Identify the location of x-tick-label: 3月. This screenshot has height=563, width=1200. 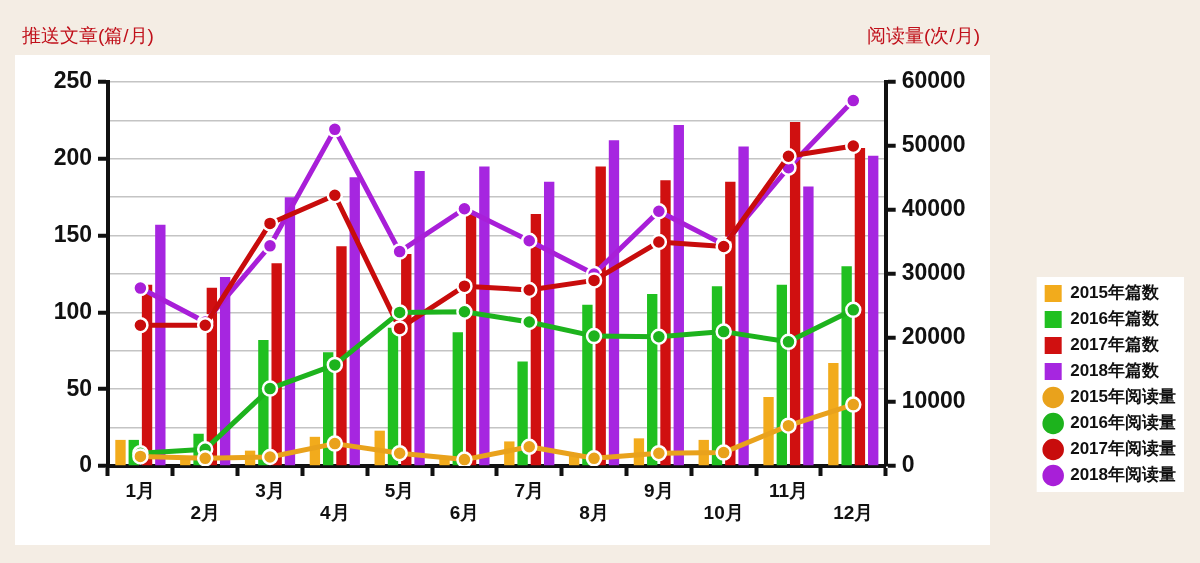
(270, 490).